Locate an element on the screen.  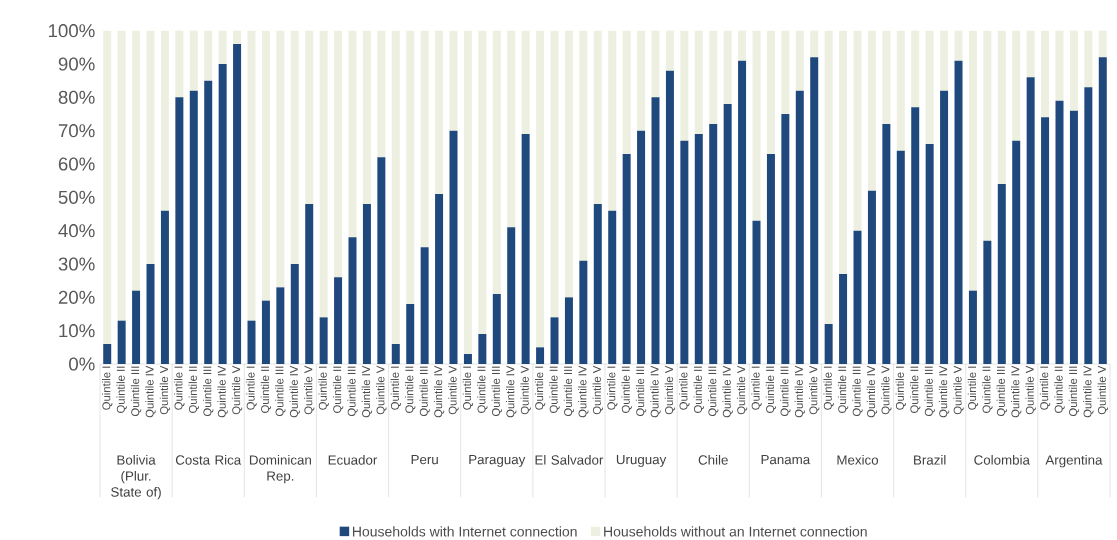
text: Peru is located at coordinates (424, 459).